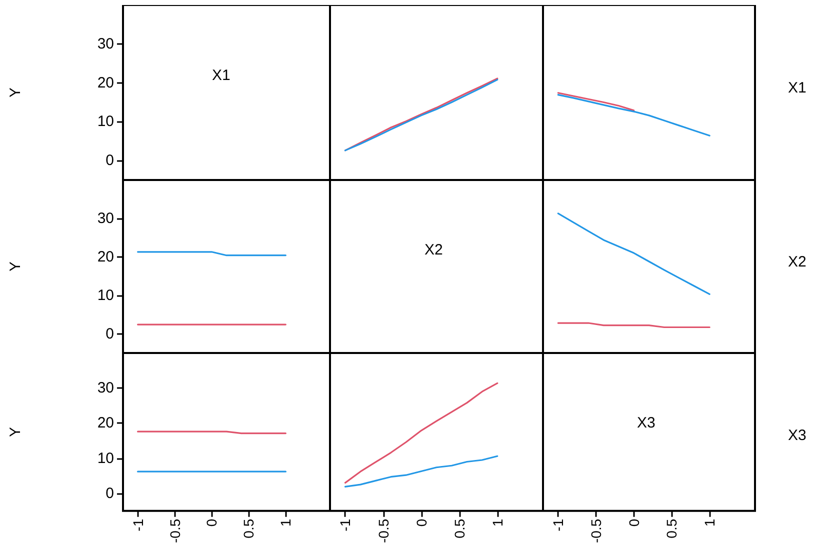  I want to click on annotation: X2, so click(433, 249).